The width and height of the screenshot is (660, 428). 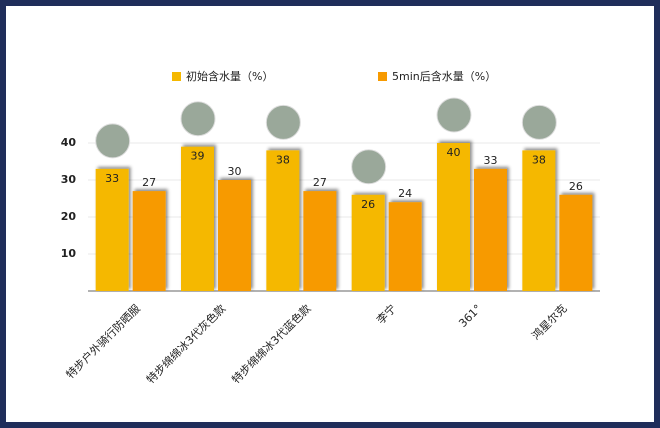 What do you see at coordinates (385, 313) in the screenshot?
I see `x-tick-label: 李宁` at bounding box center [385, 313].